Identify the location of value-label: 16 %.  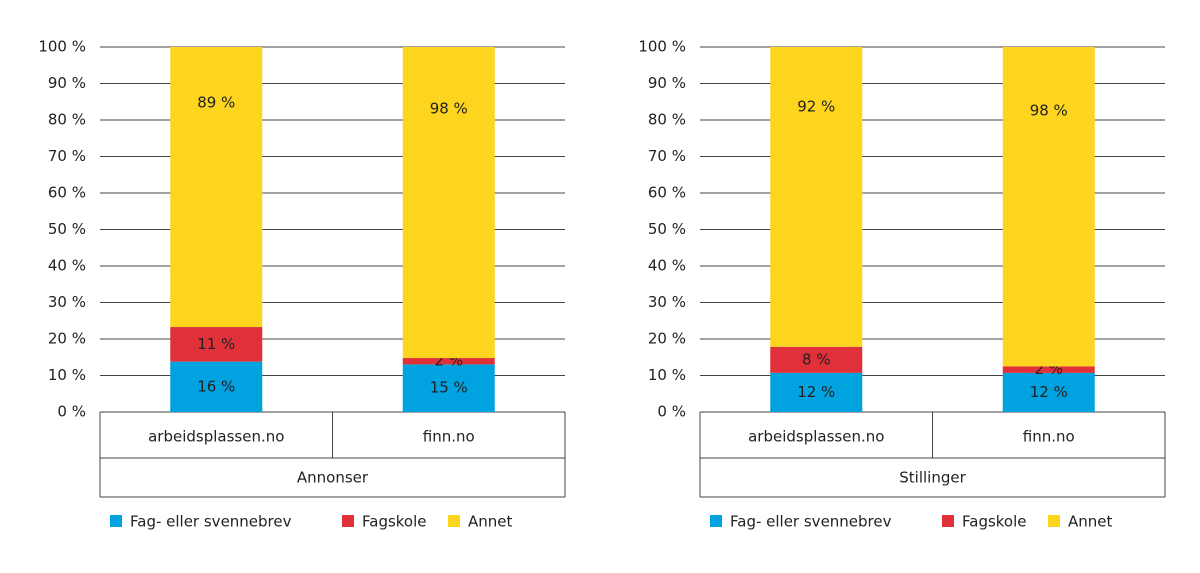
(216, 386).